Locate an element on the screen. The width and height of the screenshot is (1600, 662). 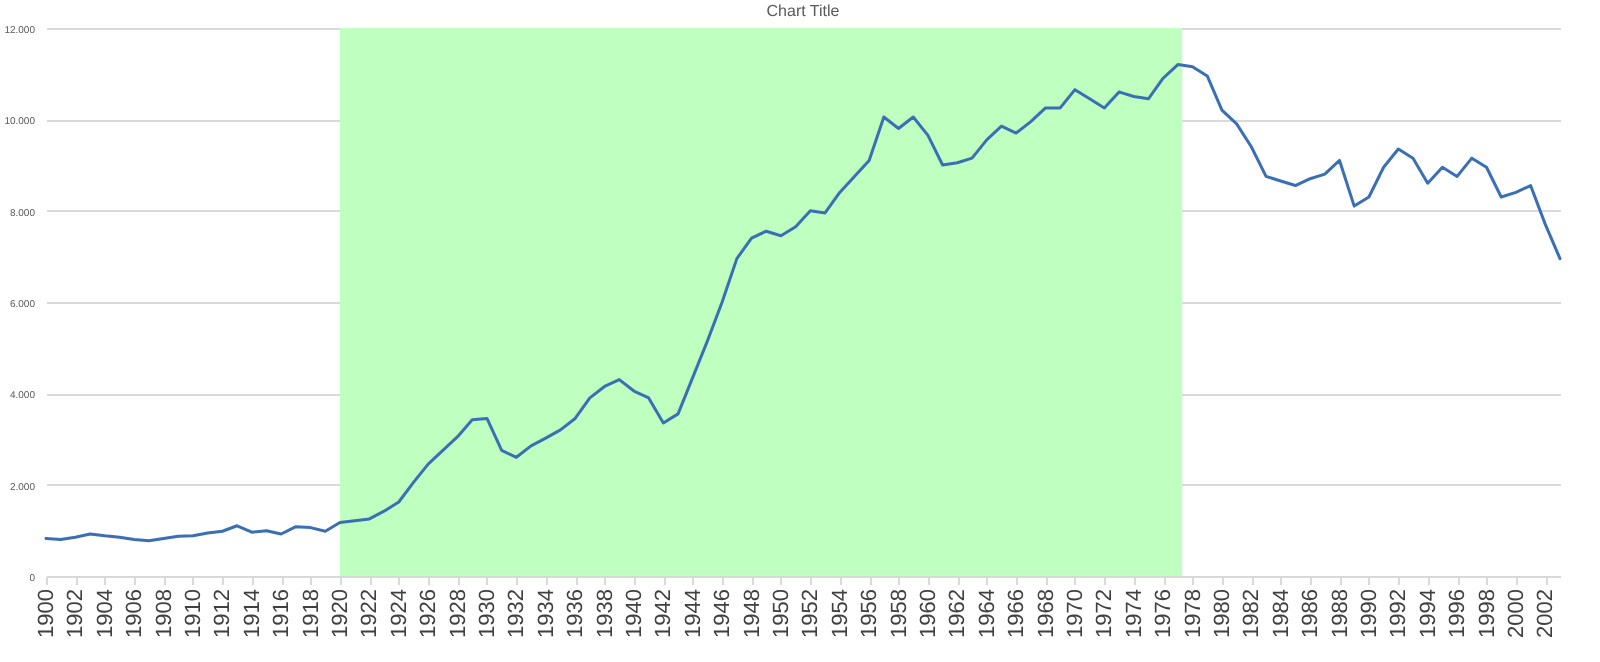
x-tick-label: 1996 is located at coordinates (1458, 613).